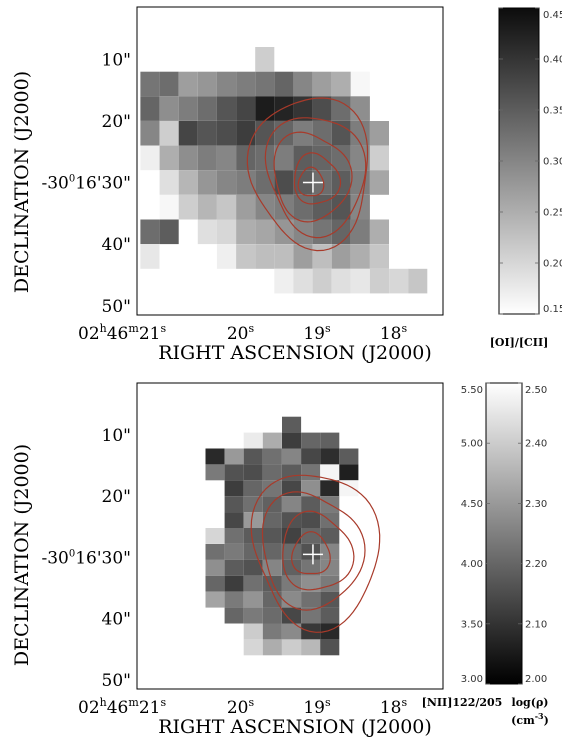 The height and width of the screenshot is (742, 562). Describe the element at coordinates (539, 716) in the screenshot. I see `unit-exponent: -3` at that location.